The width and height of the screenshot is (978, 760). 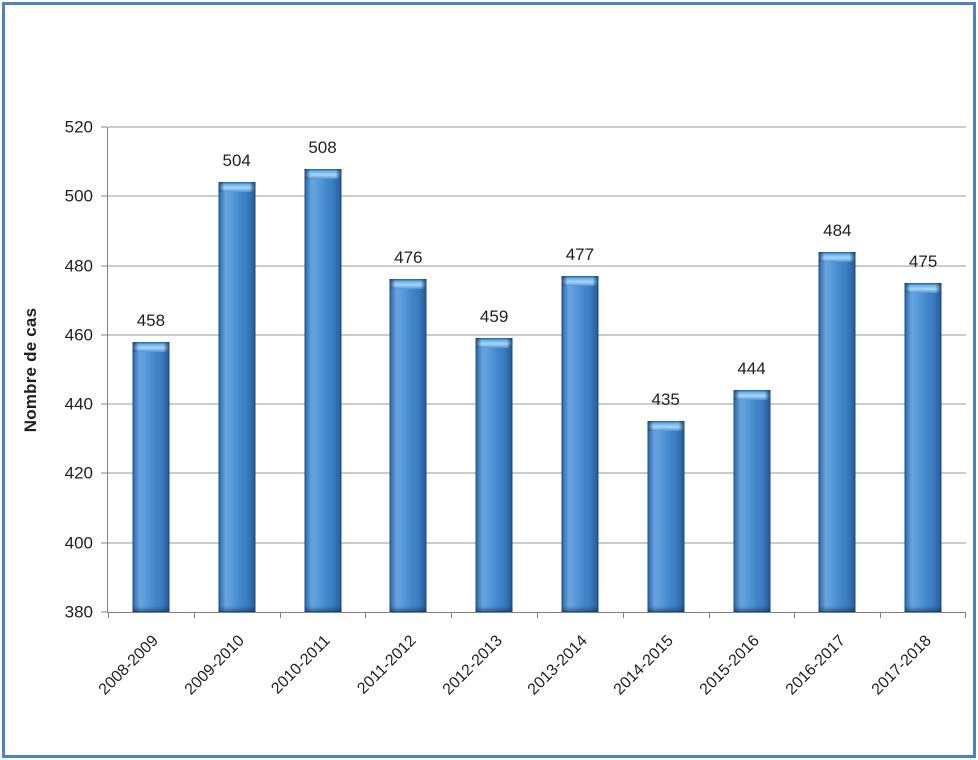 I want to click on bar-value-label: 476, so click(x=408, y=258).